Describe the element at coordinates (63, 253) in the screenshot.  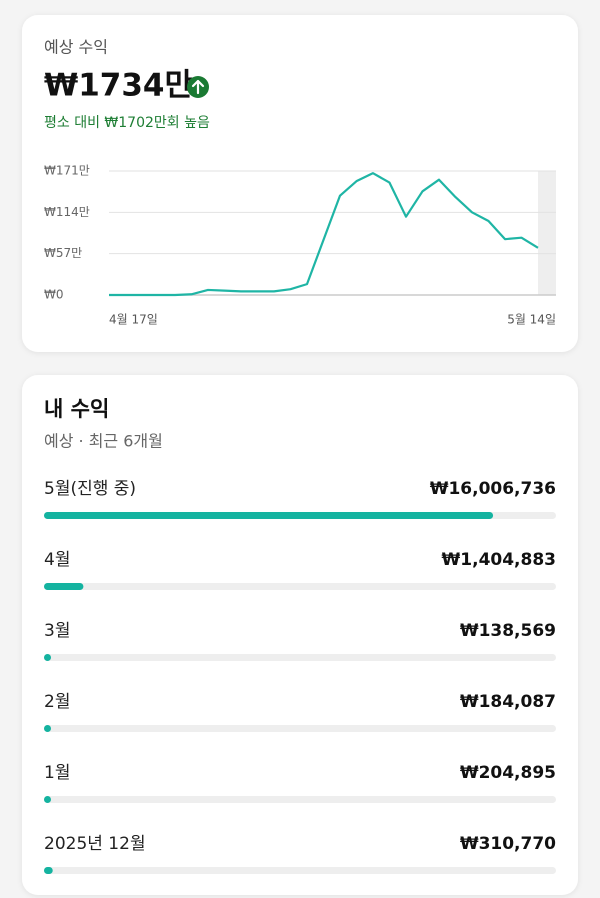
I see `y-tick-label: ₩57만` at that location.